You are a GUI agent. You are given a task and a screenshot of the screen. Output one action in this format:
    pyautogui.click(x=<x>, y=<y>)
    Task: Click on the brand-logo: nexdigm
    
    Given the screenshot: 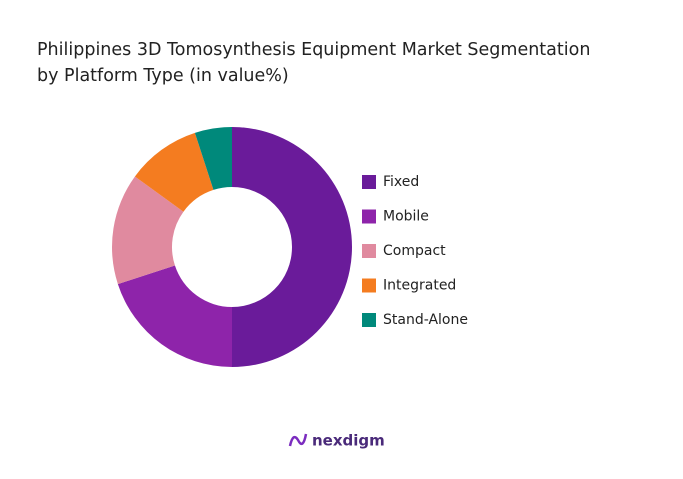 What is the action you would take?
    pyautogui.click(x=336, y=441)
    